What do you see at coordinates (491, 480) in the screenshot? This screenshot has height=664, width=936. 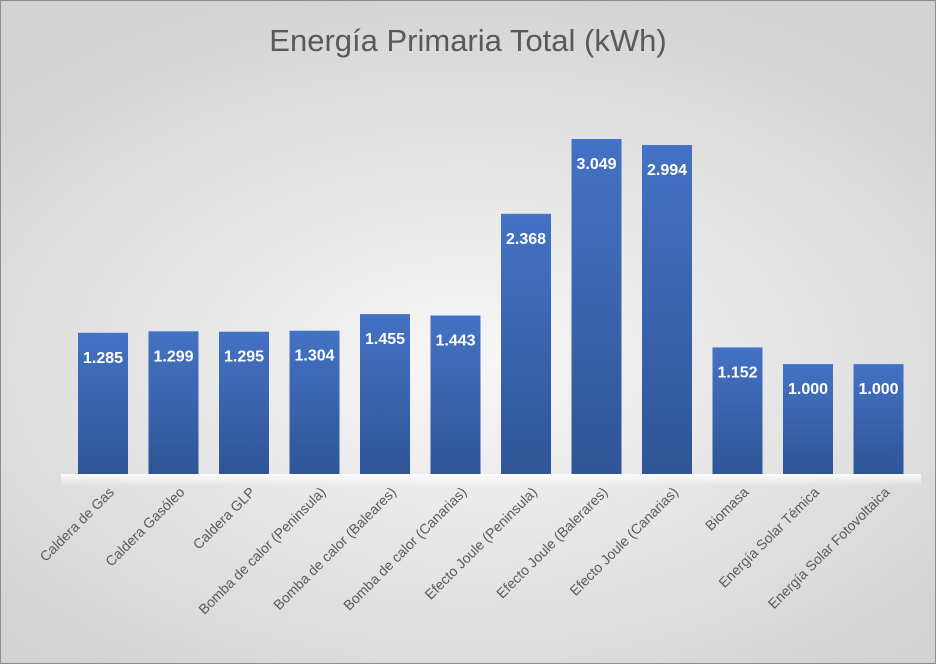 I see `plot-floor` at bounding box center [491, 480].